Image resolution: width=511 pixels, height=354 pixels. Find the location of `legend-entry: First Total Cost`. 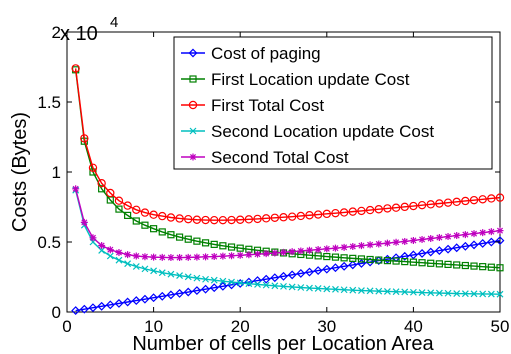

legend-entry: First Total Cost is located at coordinates (252, 105).